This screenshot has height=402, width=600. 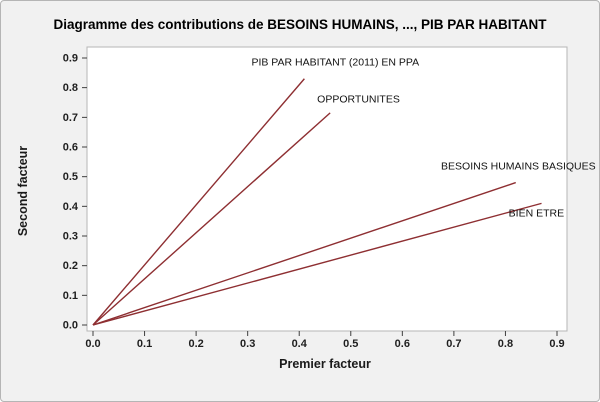 What do you see at coordinates (518, 166) in the screenshot?
I see `series-label: BESOINS HUMAINS BASIQUES` at bounding box center [518, 166].